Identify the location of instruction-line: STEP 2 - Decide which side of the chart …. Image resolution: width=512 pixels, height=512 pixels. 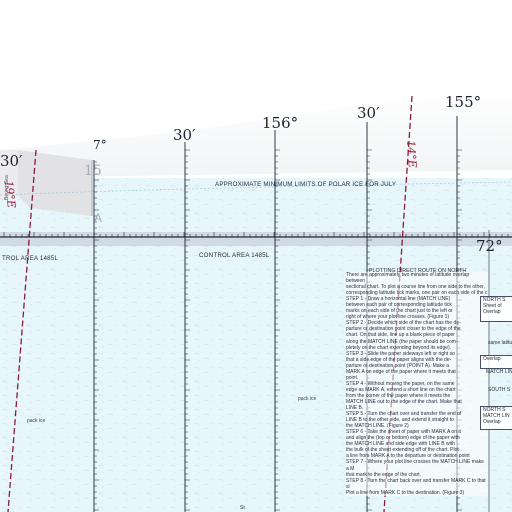
(403, 323).